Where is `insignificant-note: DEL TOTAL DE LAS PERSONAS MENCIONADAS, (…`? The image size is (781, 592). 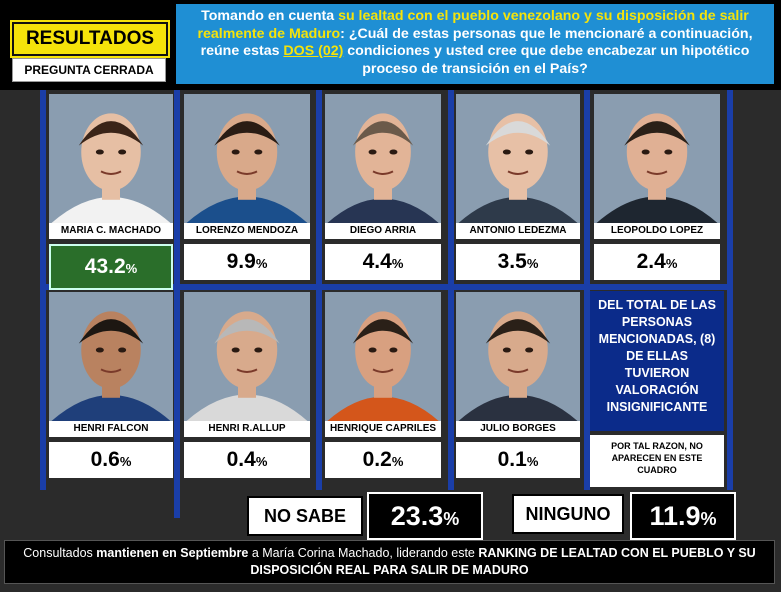 insignificant-note: DEL TOTAL DE LAS PERSONAS MENCIONADAS, (… is located at coordinates (657, 361).